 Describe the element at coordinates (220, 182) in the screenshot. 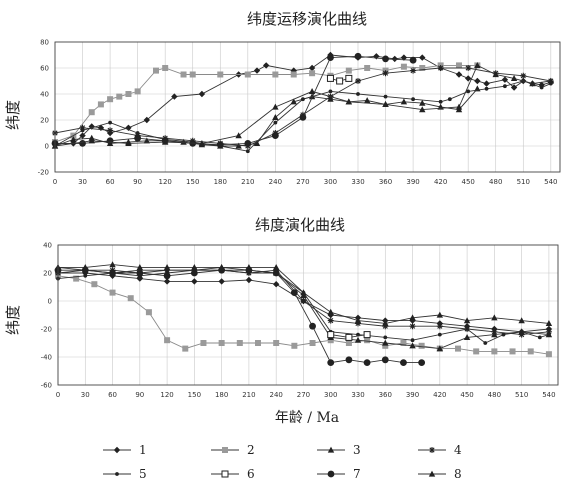

I see `x-tick-label: 180` at that location.